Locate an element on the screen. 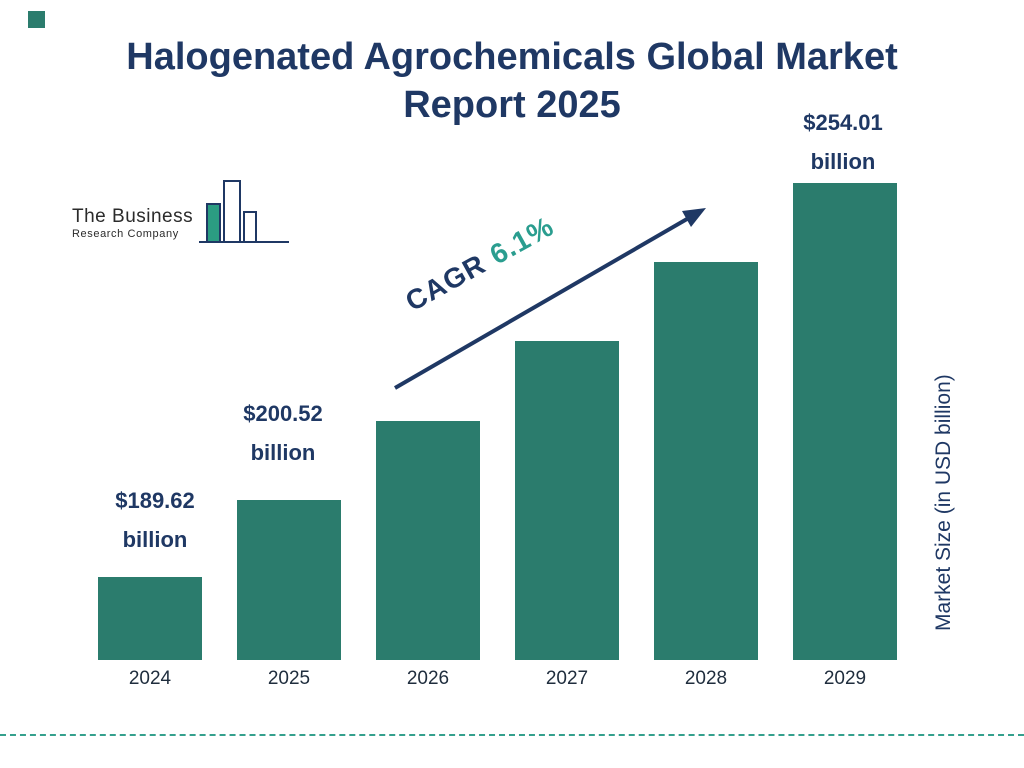 This screenshot has height=768, width=1024. bar-2028 is located at coordinates (706, 461).